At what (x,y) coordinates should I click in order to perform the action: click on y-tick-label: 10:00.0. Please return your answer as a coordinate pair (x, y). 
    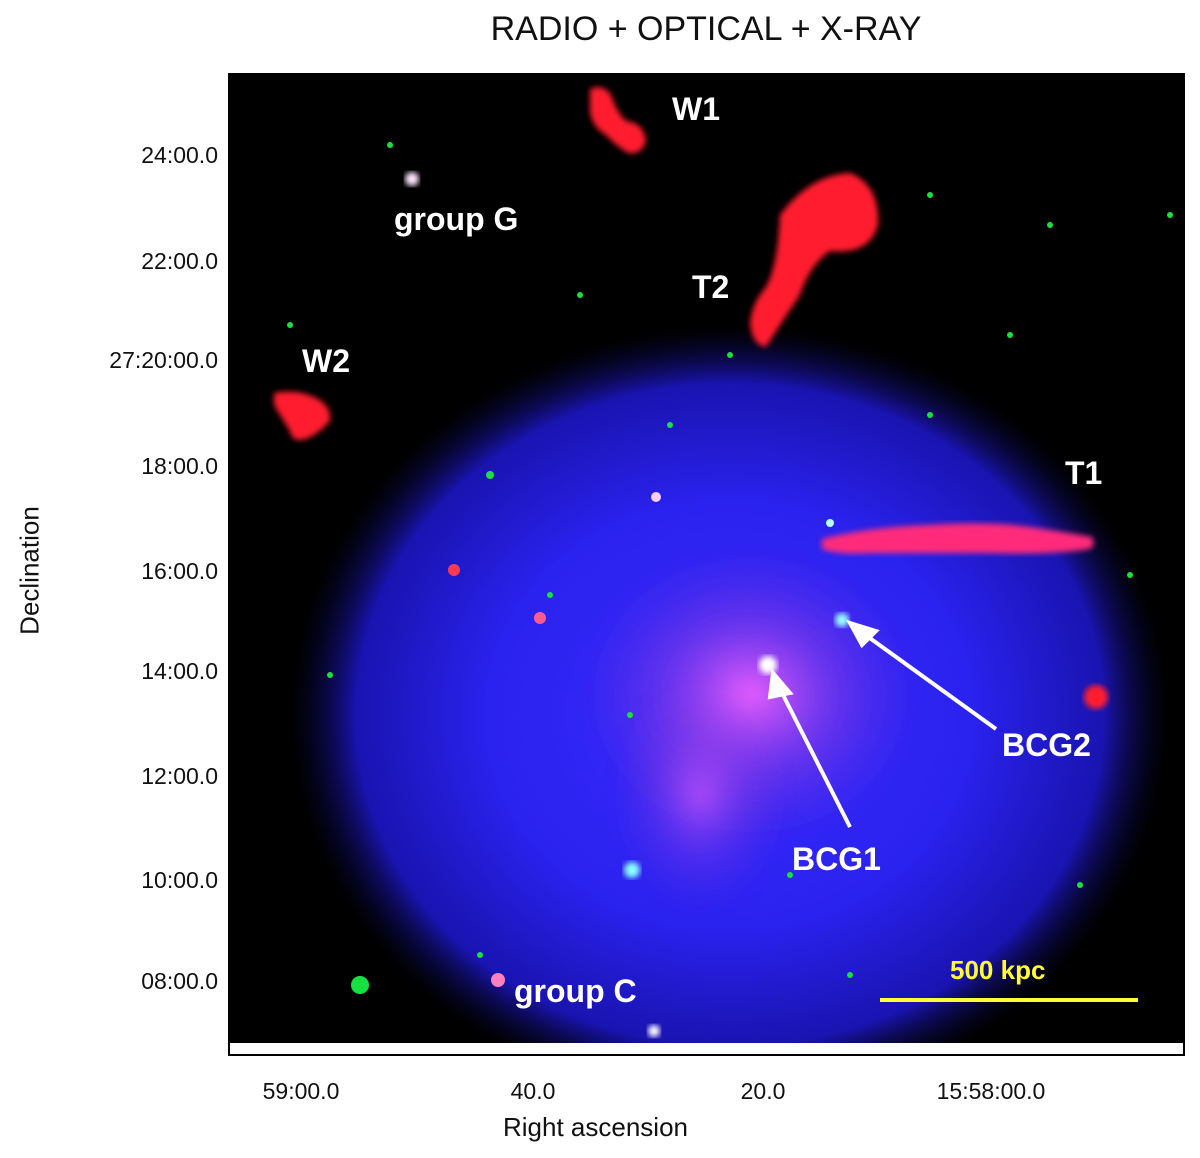
    Looking at the image, I should click on (179, 880).